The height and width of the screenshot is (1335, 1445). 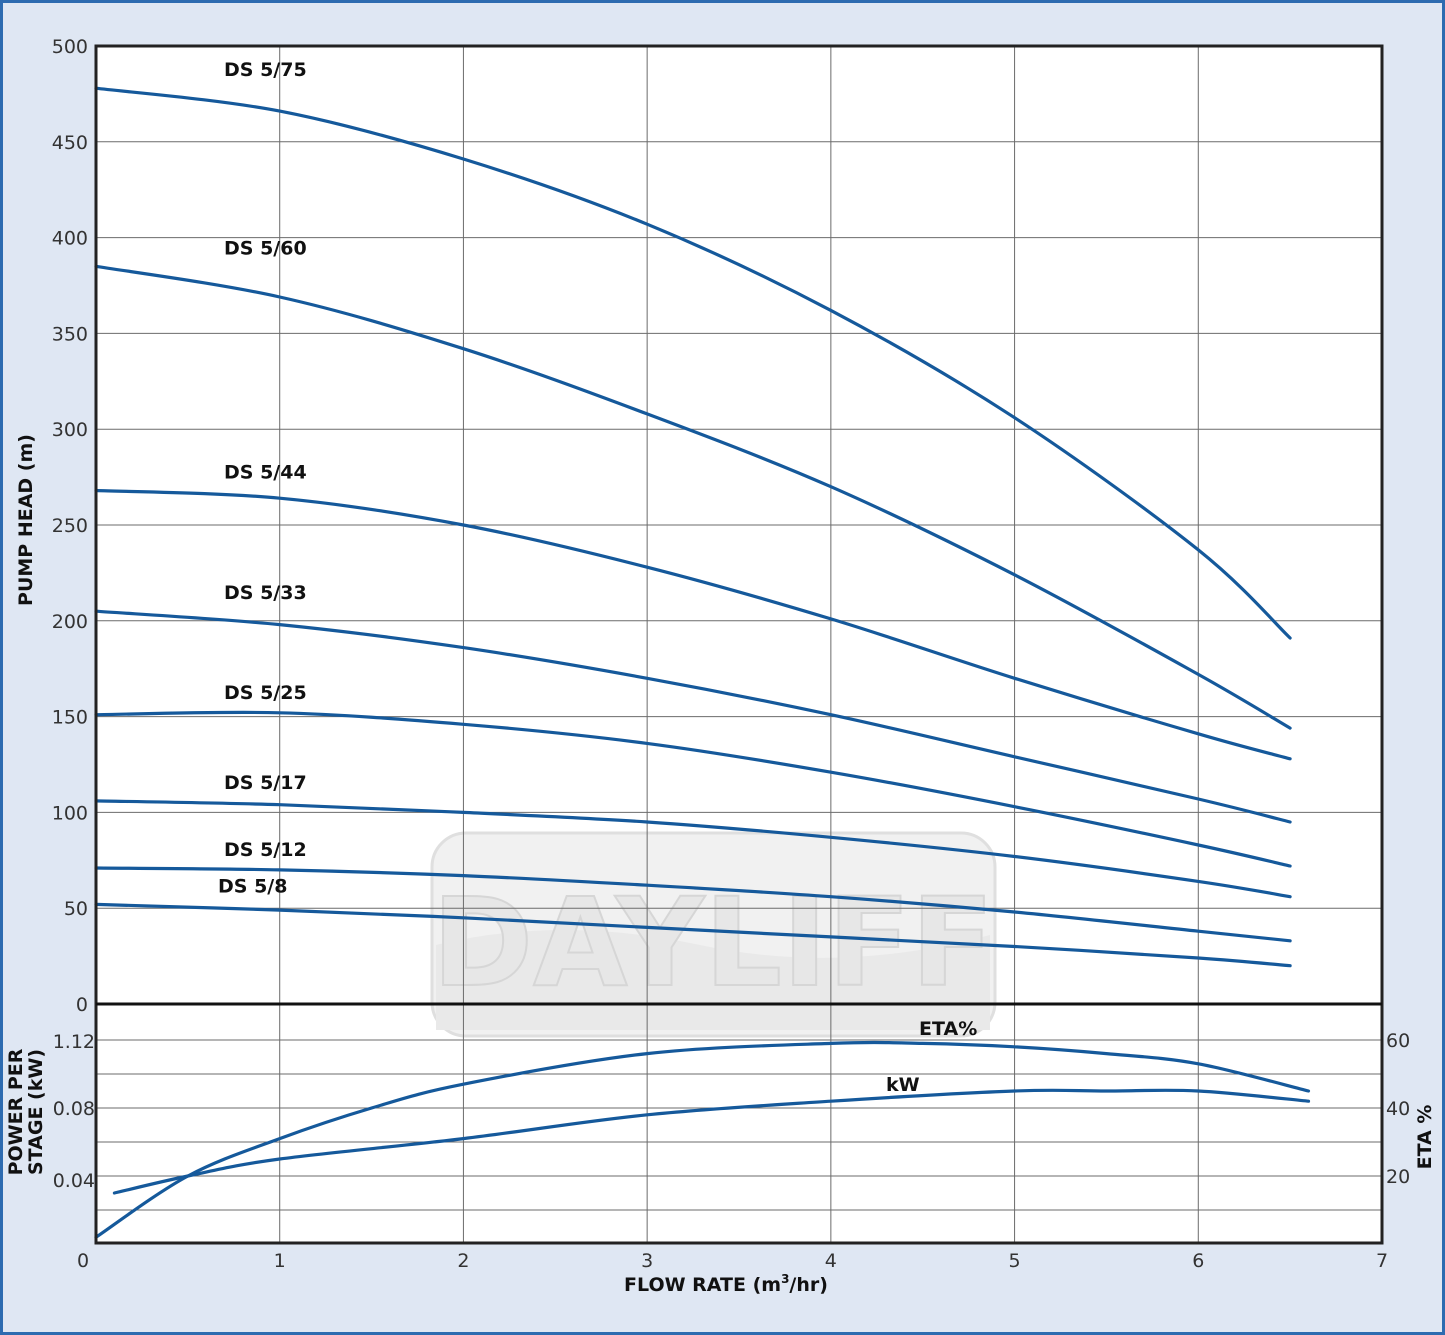 I want to click on y-tick-label: 0, so click(x=82, y=1005).